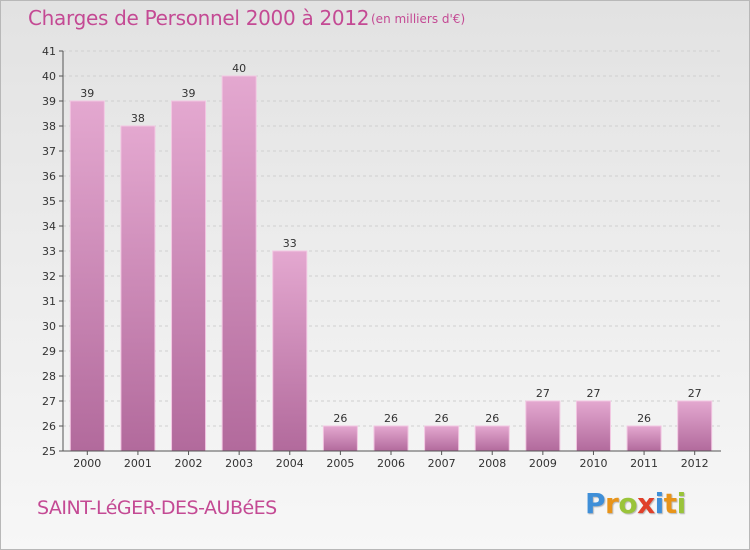 The image size is (750, 550). What do you see at coordinates (49, 201) in the screenshot?
I see `y-tick-label: 35` at bounding box center [49, 201].